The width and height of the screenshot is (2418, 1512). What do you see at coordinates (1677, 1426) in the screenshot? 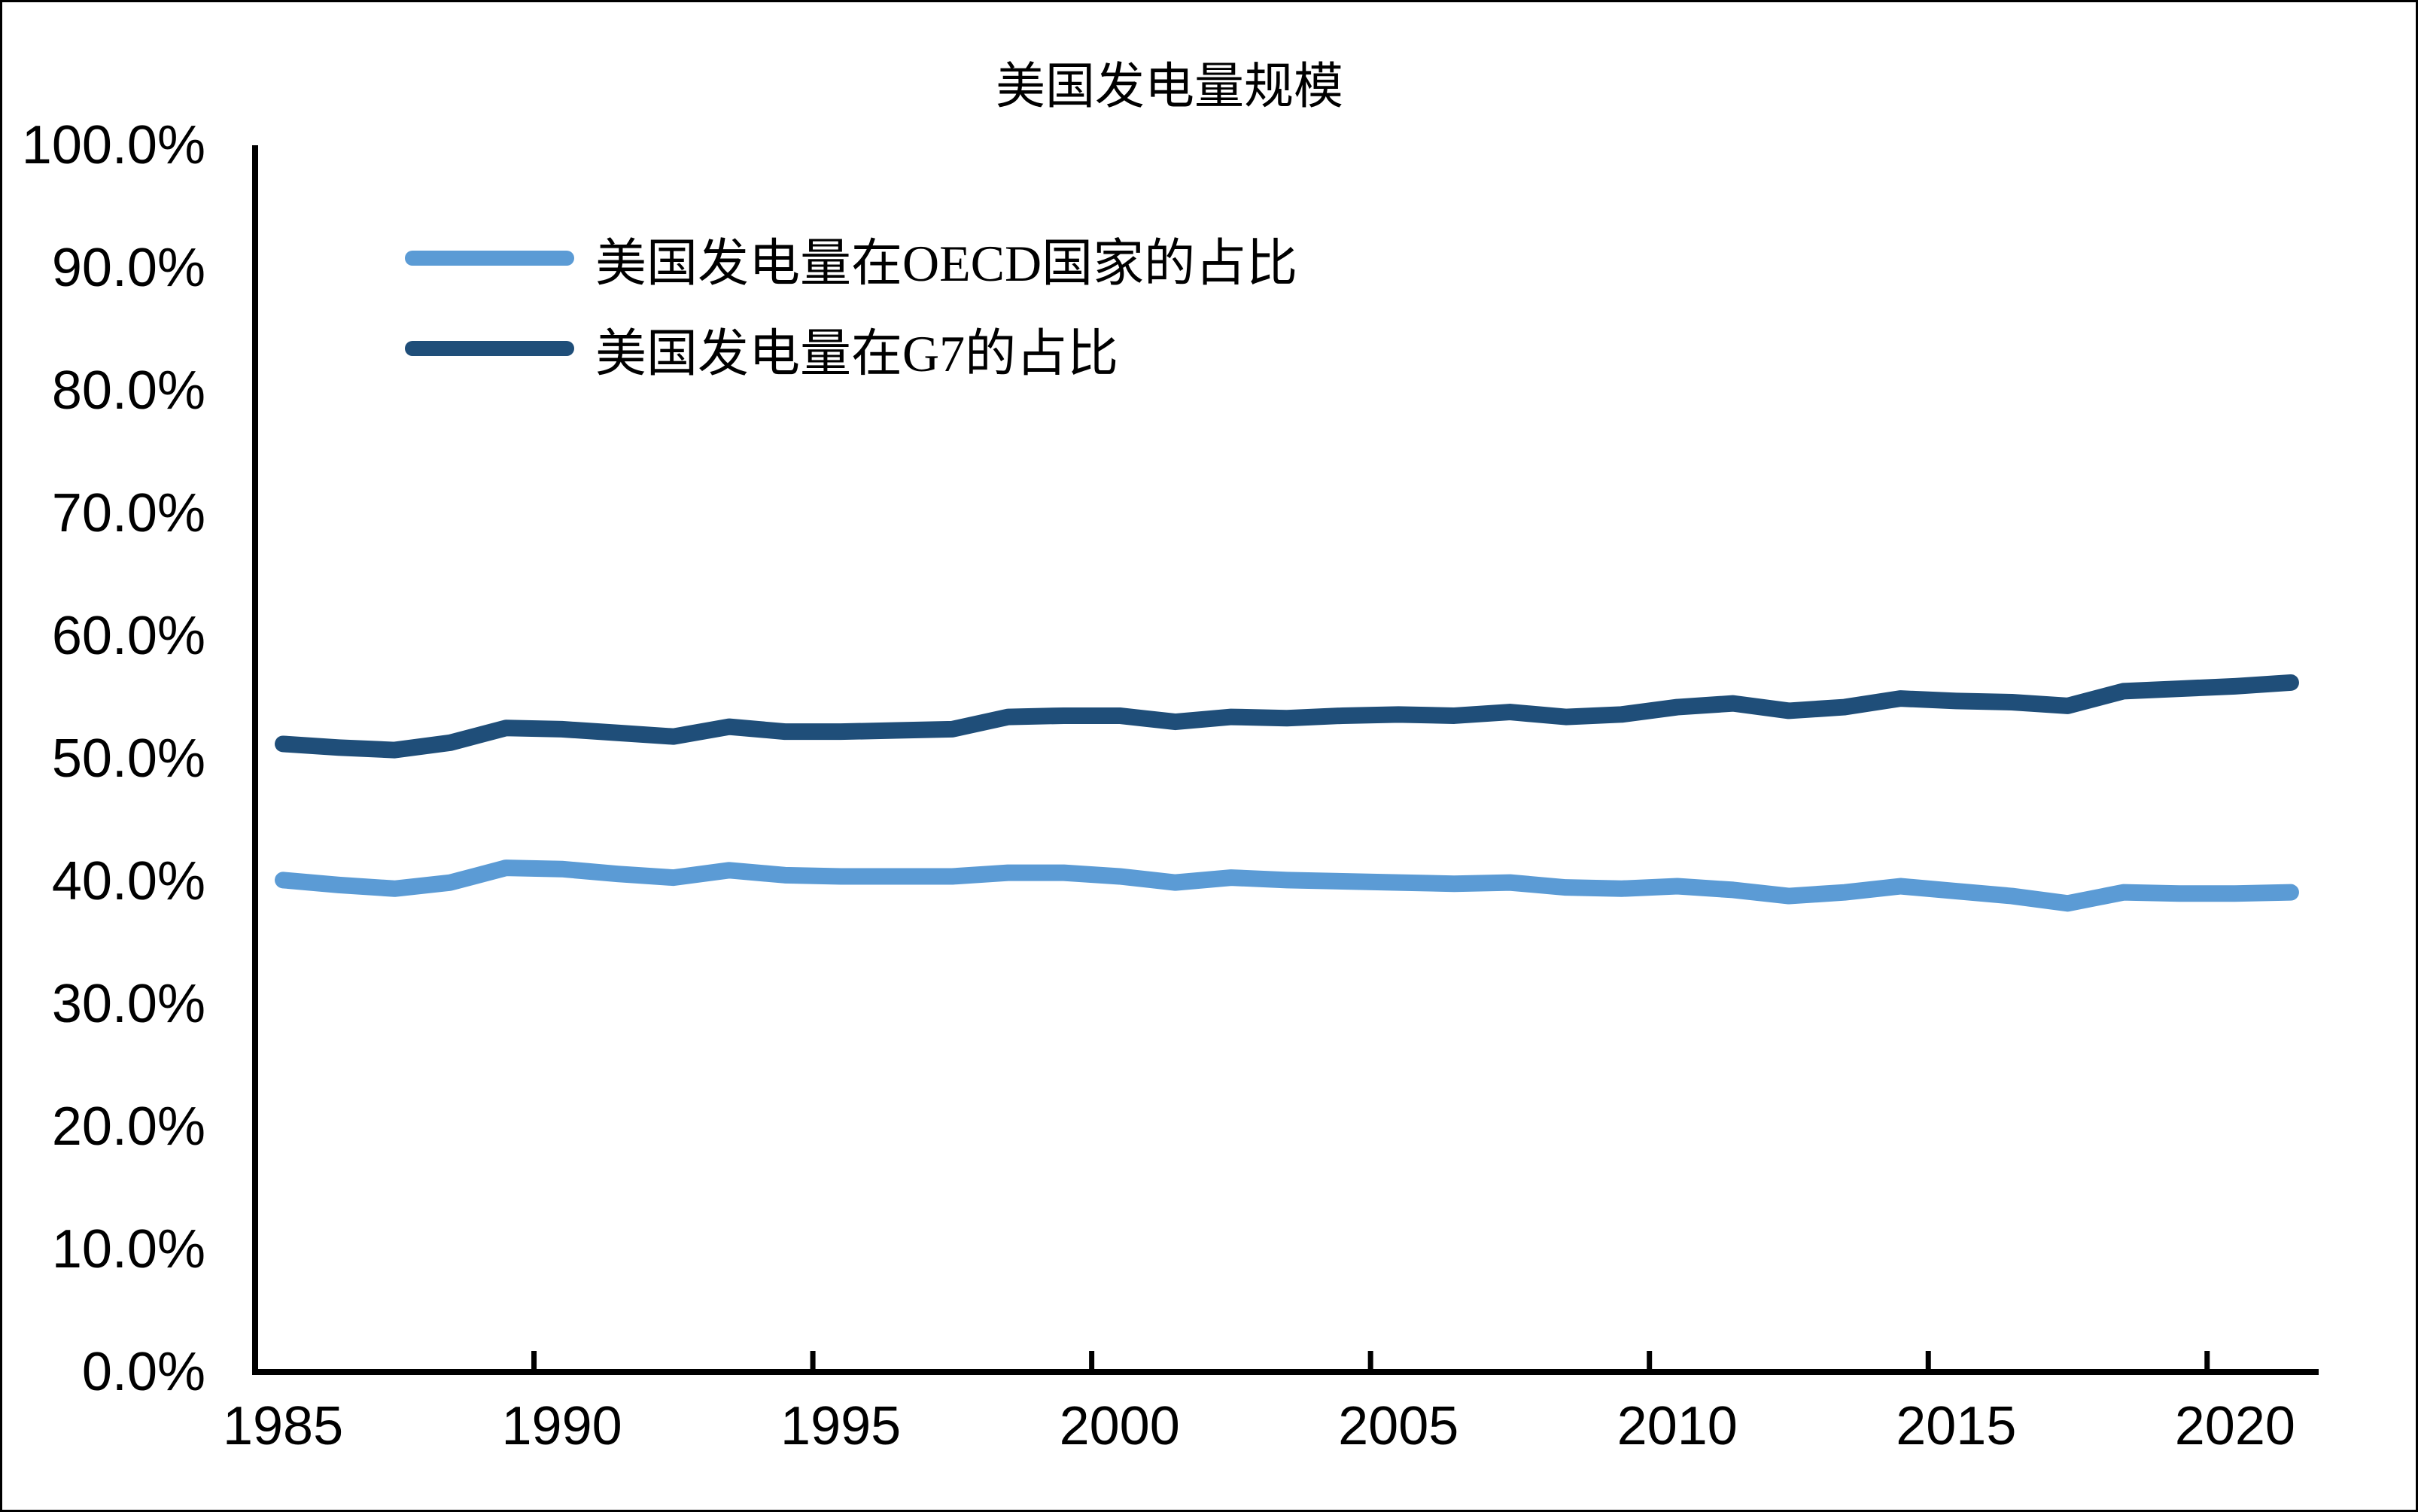
I see `x-tick-label: 2010` at bounding box center [1677, 1426].